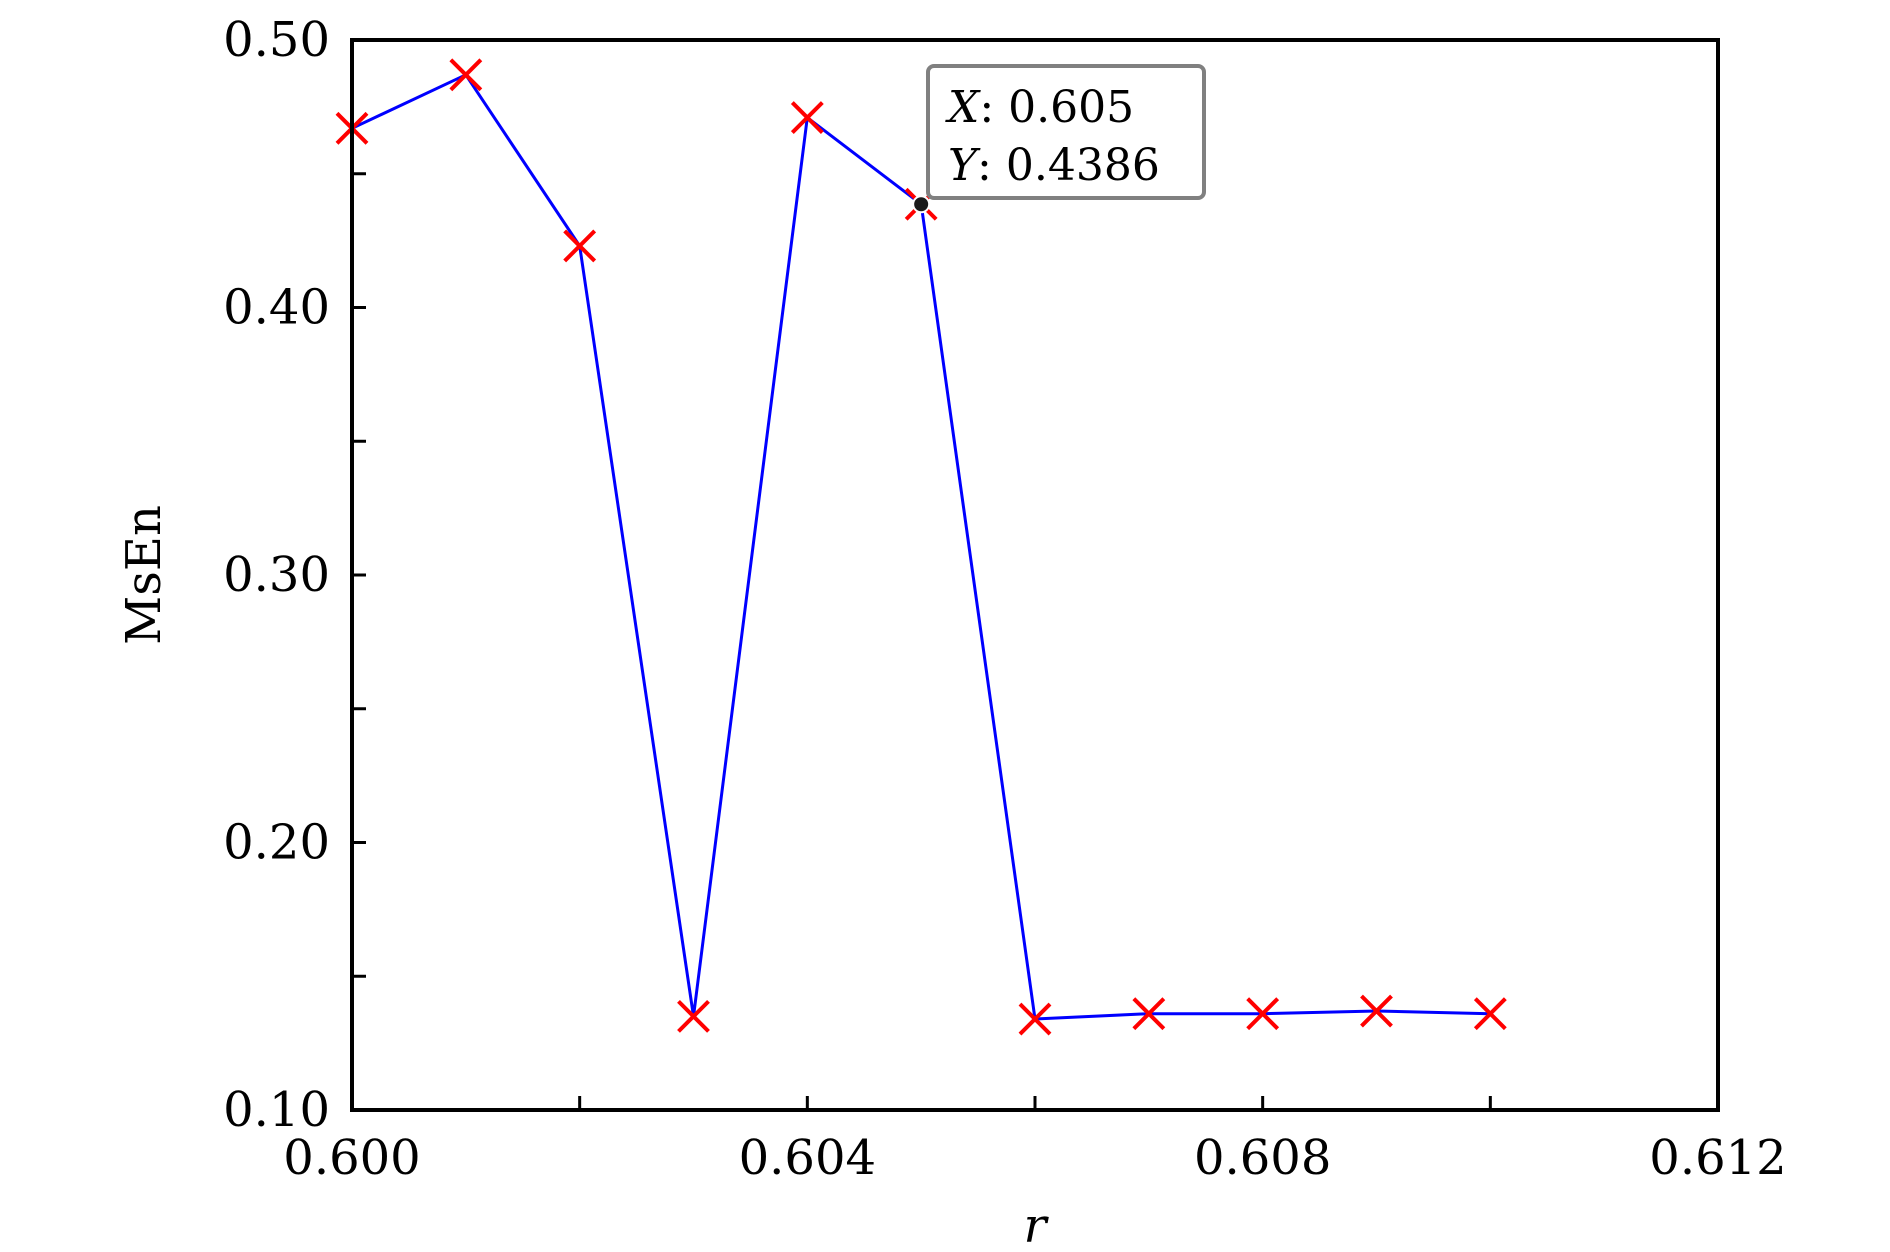 The height and width of the screenshot is (1252, 1890). What do you see at coordinates (144, 575) in the screenshot?
I see `y-axis-title: MsEn` at bounding box center [144, 575].